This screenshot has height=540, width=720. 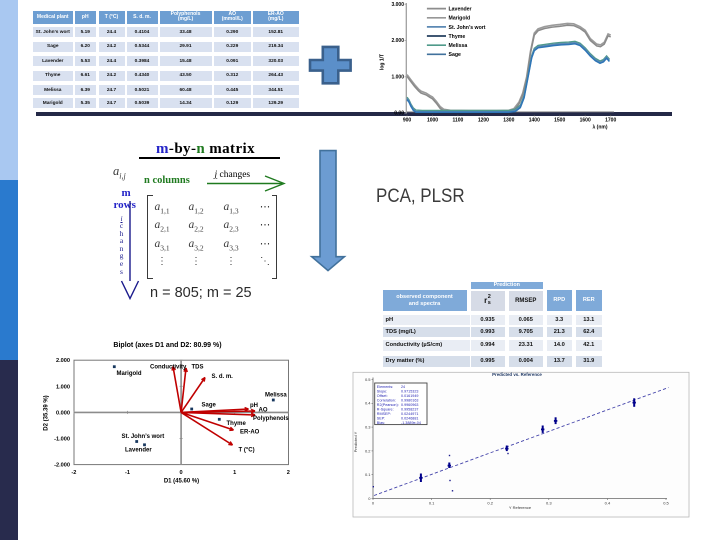 What do you see at coordinates (250, 433) in the screenshot?
I see `svg-text: ER-AO` at bounding box center [250, 433].